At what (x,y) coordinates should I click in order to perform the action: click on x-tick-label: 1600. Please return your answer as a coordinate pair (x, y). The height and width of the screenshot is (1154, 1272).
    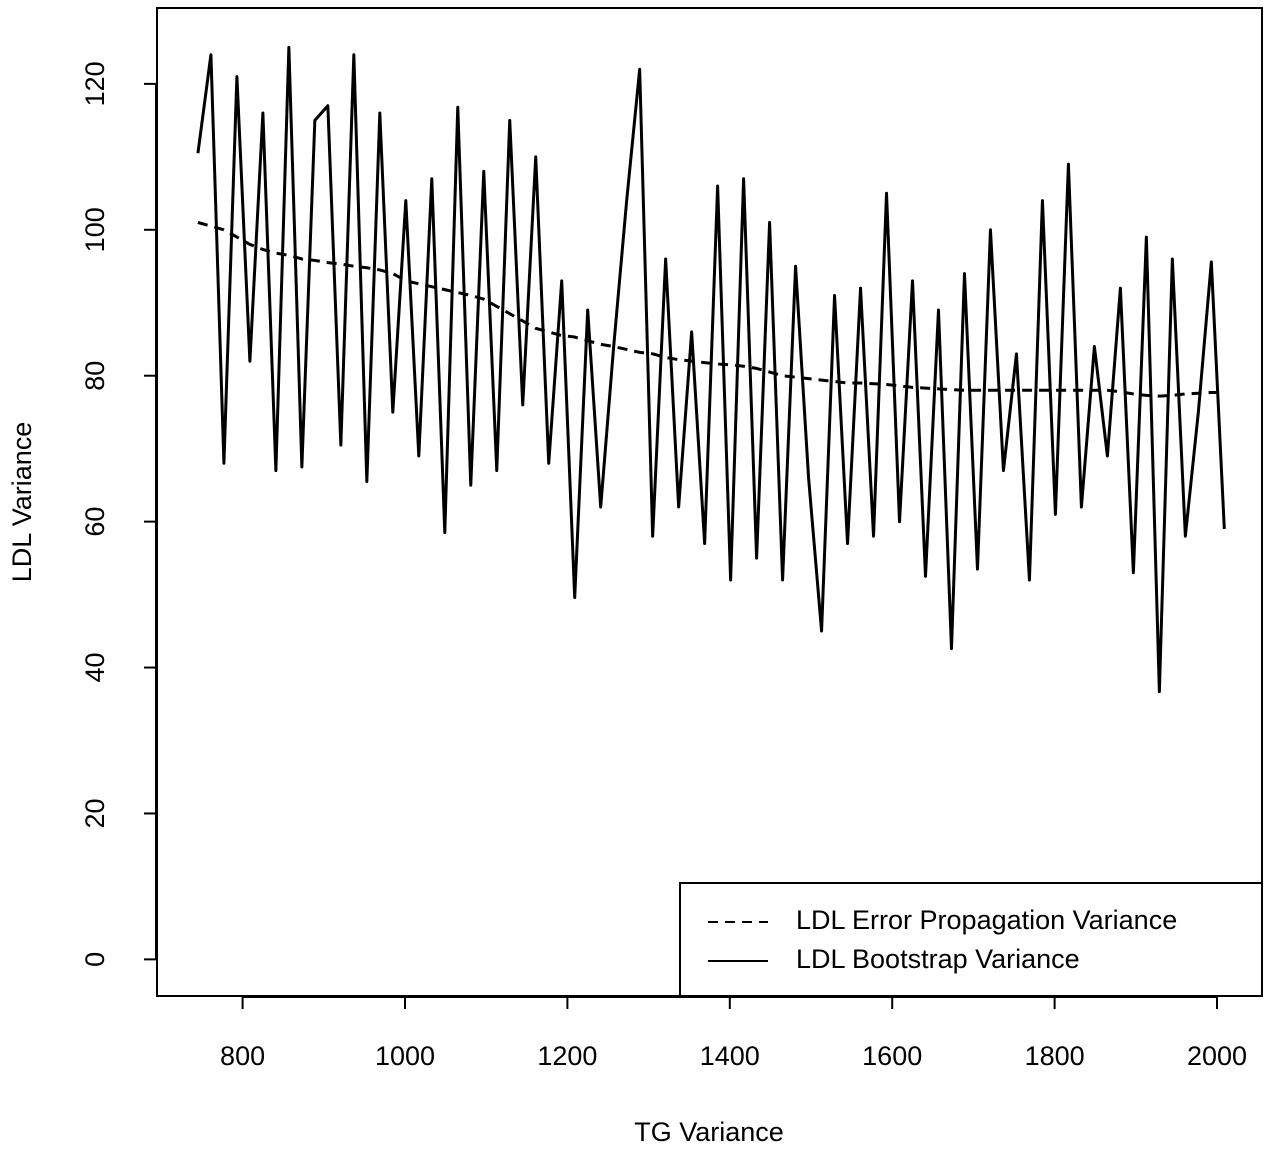
    Looking at the image, I should click on (892, 1056).